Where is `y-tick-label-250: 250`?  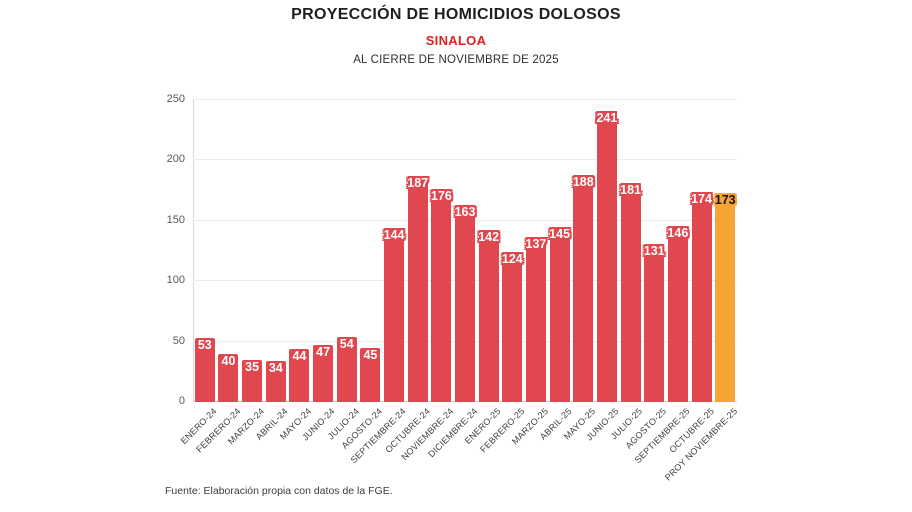
y-tick-label-250: 250 is located at coordinates (175, 99).